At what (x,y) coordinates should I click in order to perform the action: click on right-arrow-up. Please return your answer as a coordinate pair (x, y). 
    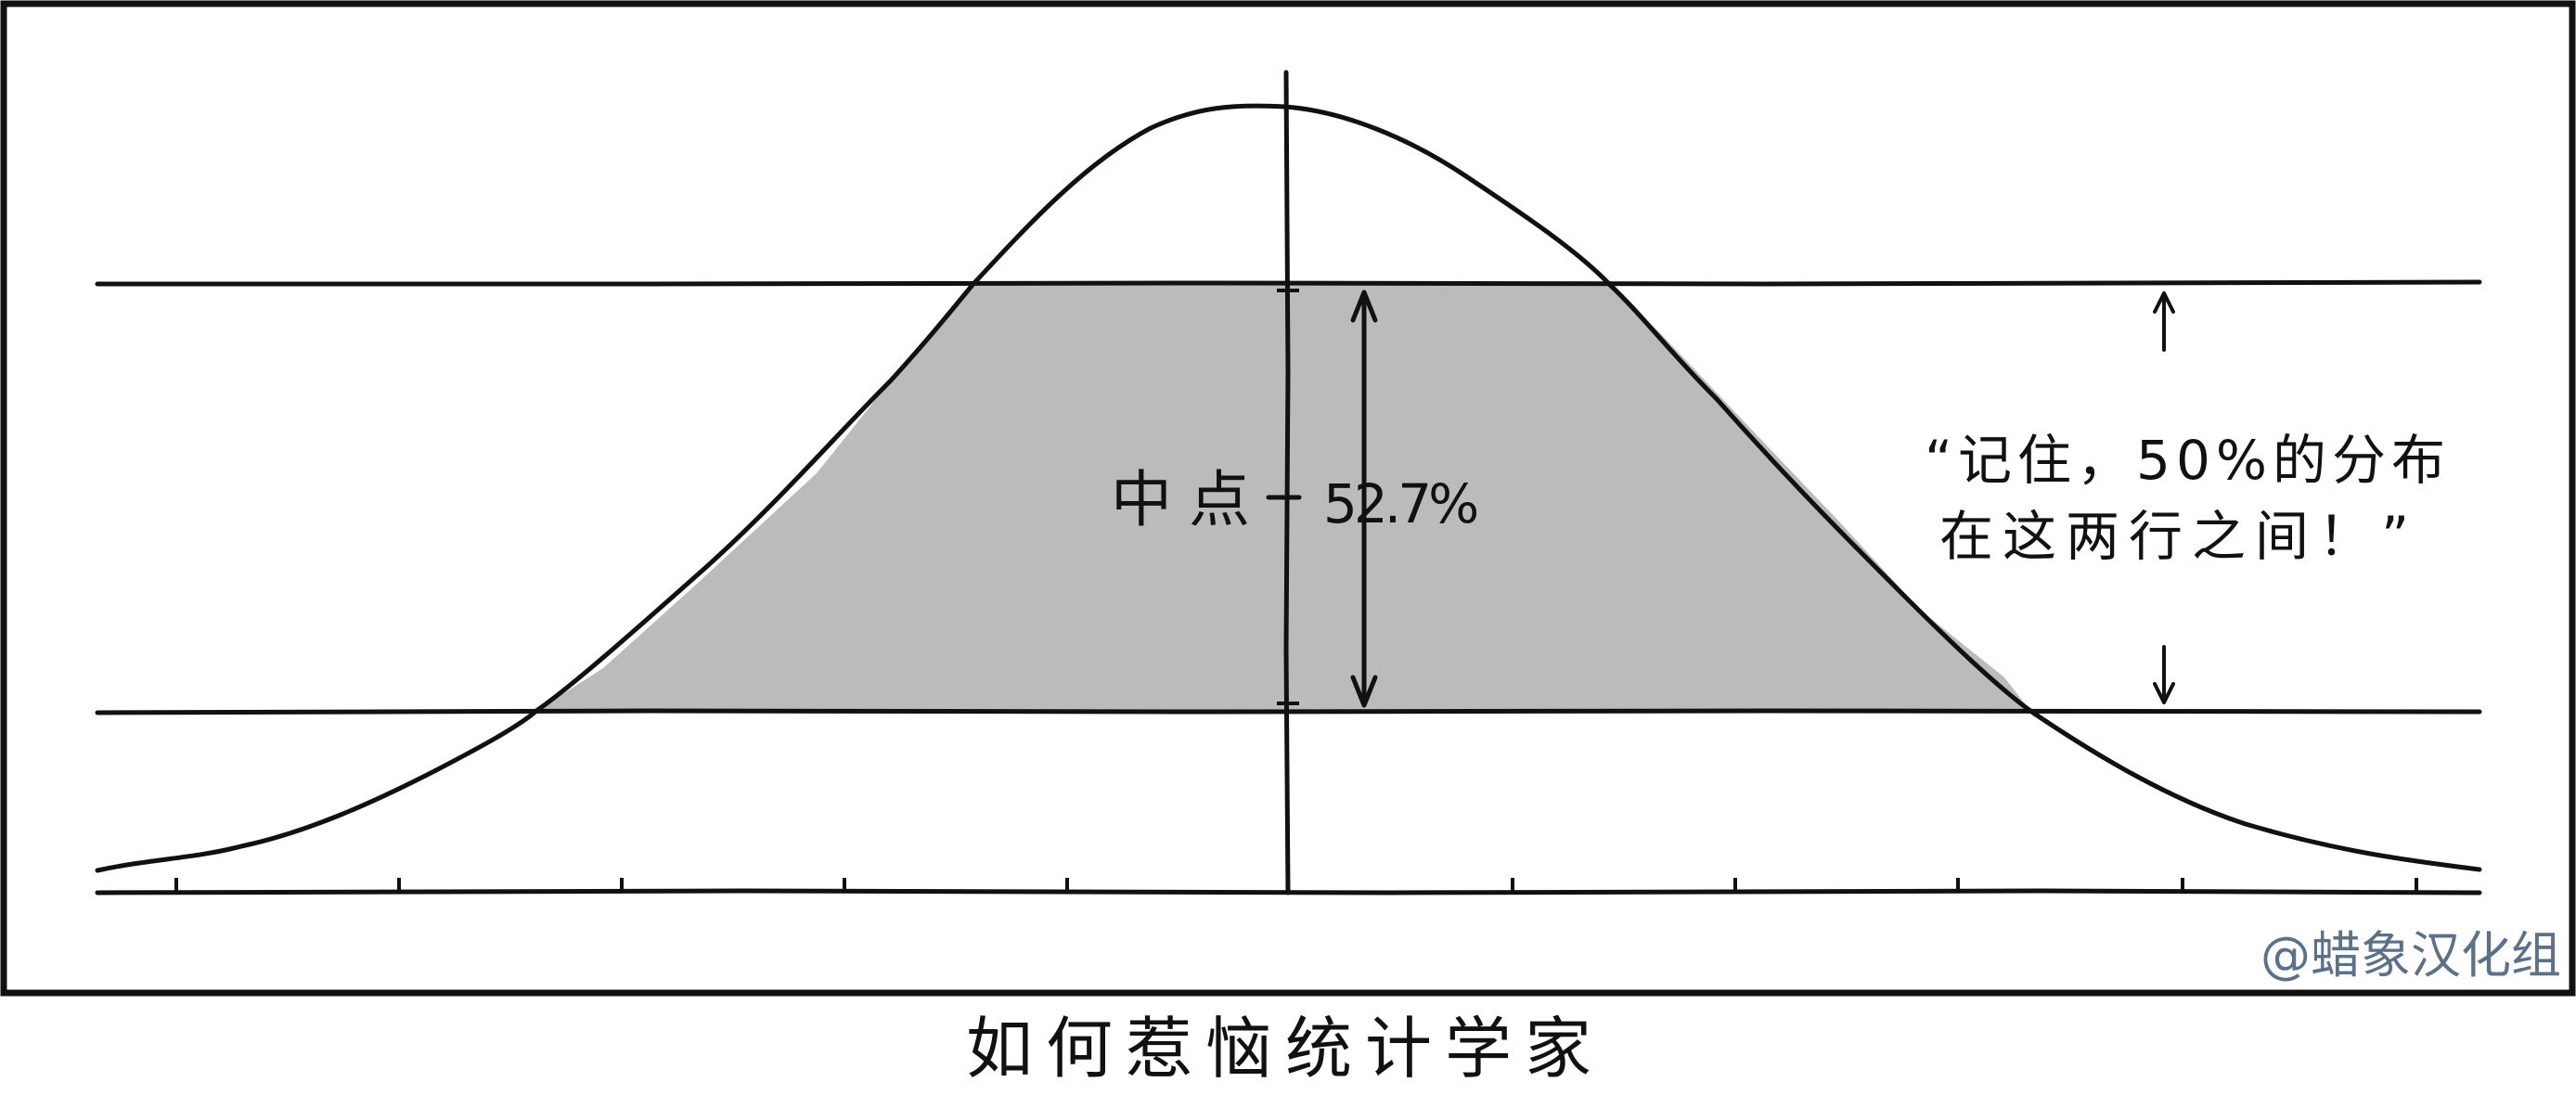
    Looking at the image, I should click on (2164, 321).